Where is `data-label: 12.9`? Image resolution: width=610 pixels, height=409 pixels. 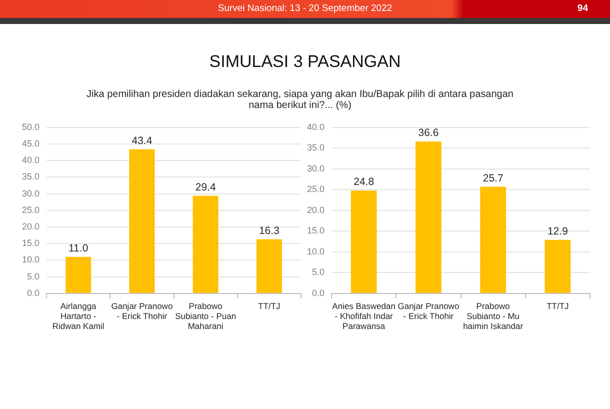
data-label: 12.9 is located at coordinates (557, 232).